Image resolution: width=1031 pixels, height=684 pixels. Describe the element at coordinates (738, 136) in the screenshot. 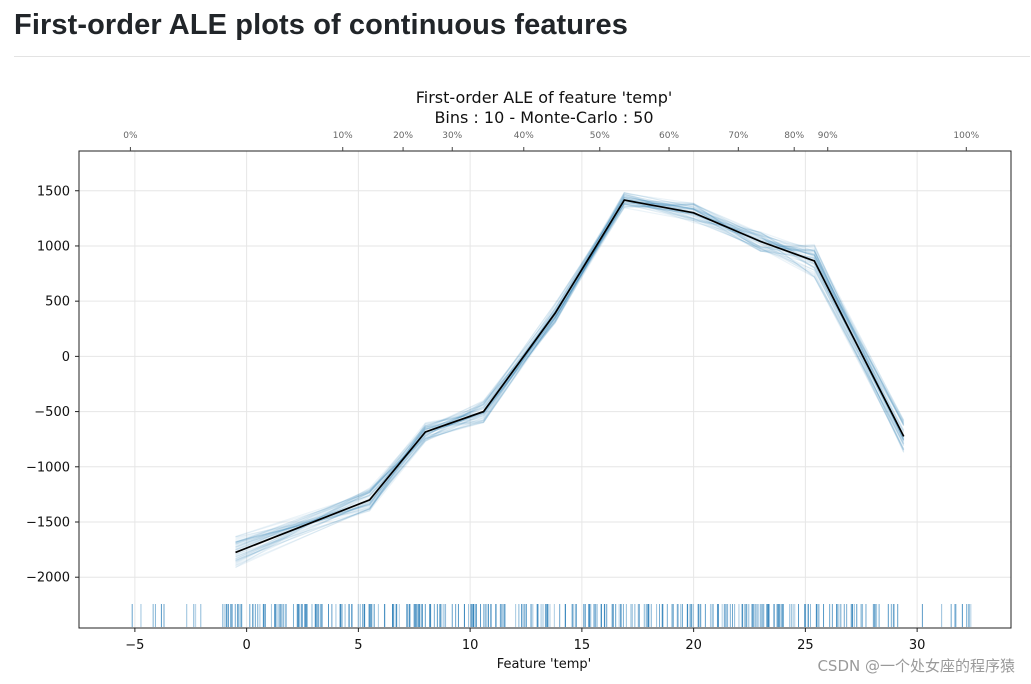

I see `quantile-tick-label: 70%` at that location.